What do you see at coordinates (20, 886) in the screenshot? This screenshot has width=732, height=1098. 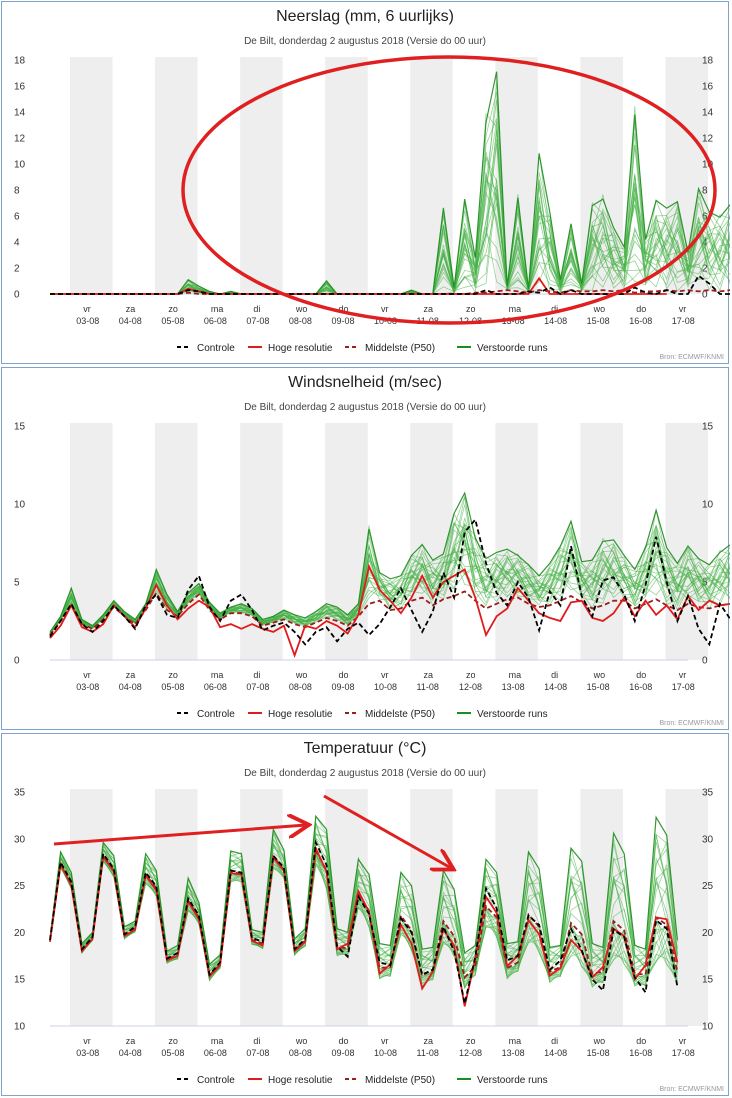 I see `y-tick-label-left: 25` at bounding box center [20, 886].